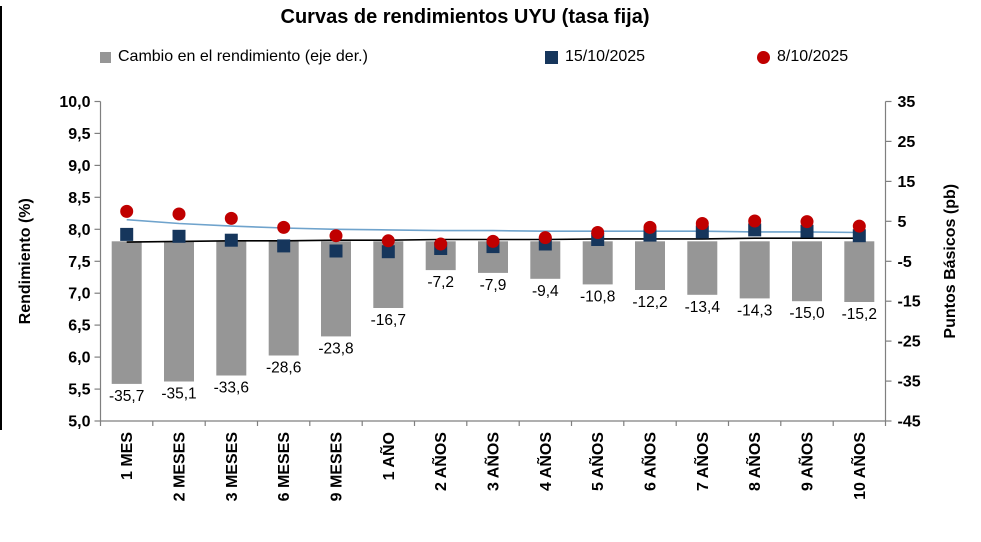  What do you see at coordinates (283, 368) in the screenshot?
I see `bar-value-label: -28,6` at bounding box center [283, 368].